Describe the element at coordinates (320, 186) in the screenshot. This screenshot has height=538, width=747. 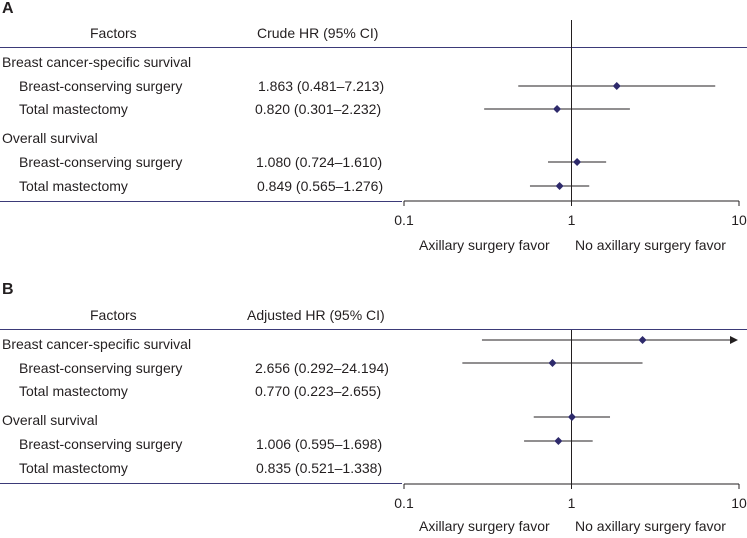
I see `row-estimate: 0.849 (0.565–1.276)` at that location.